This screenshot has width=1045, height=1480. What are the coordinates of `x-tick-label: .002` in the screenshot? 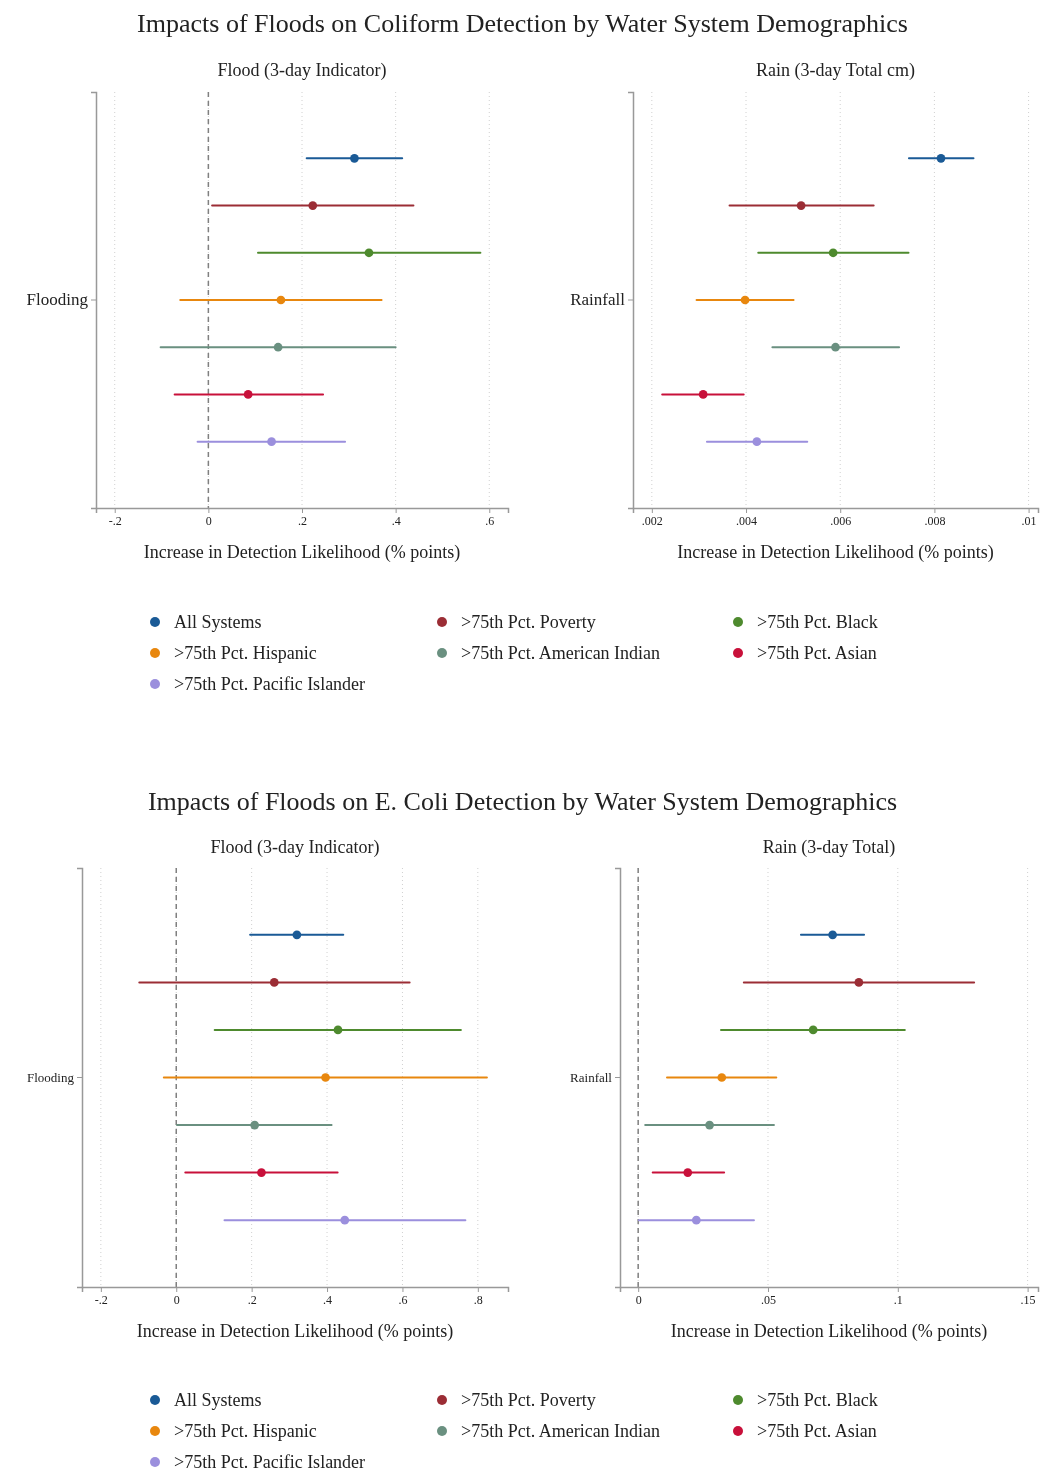 It's located at (652, 520).